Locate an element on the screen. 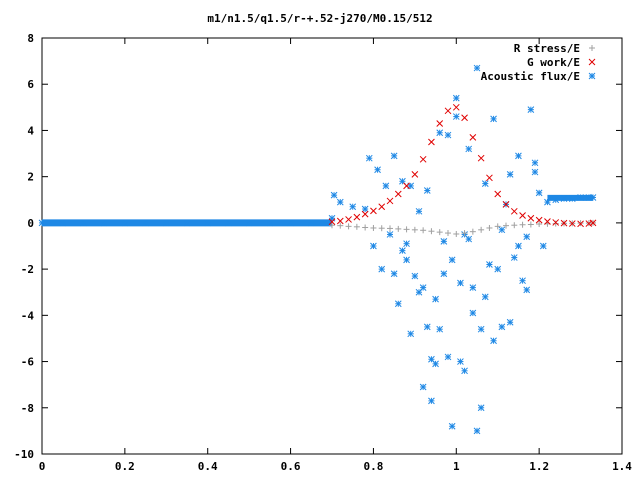 The height and width of the screenshot is (480, 640). x-tick-label: 0.8 is located at coordinates (373, 466).